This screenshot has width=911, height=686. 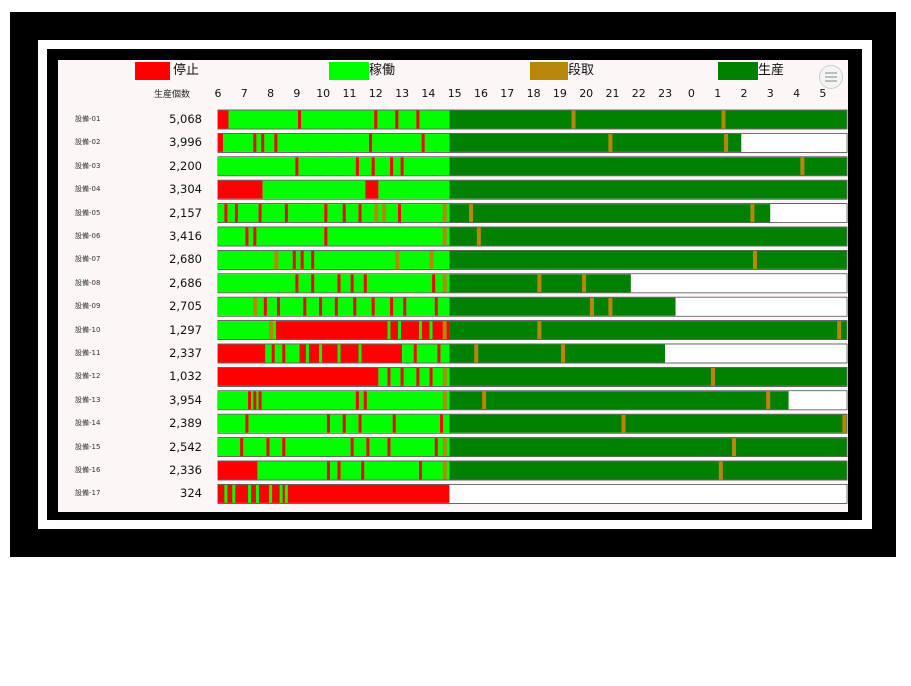 I want to click on legend-label-stop: 停止, so click(x=186, y=70).